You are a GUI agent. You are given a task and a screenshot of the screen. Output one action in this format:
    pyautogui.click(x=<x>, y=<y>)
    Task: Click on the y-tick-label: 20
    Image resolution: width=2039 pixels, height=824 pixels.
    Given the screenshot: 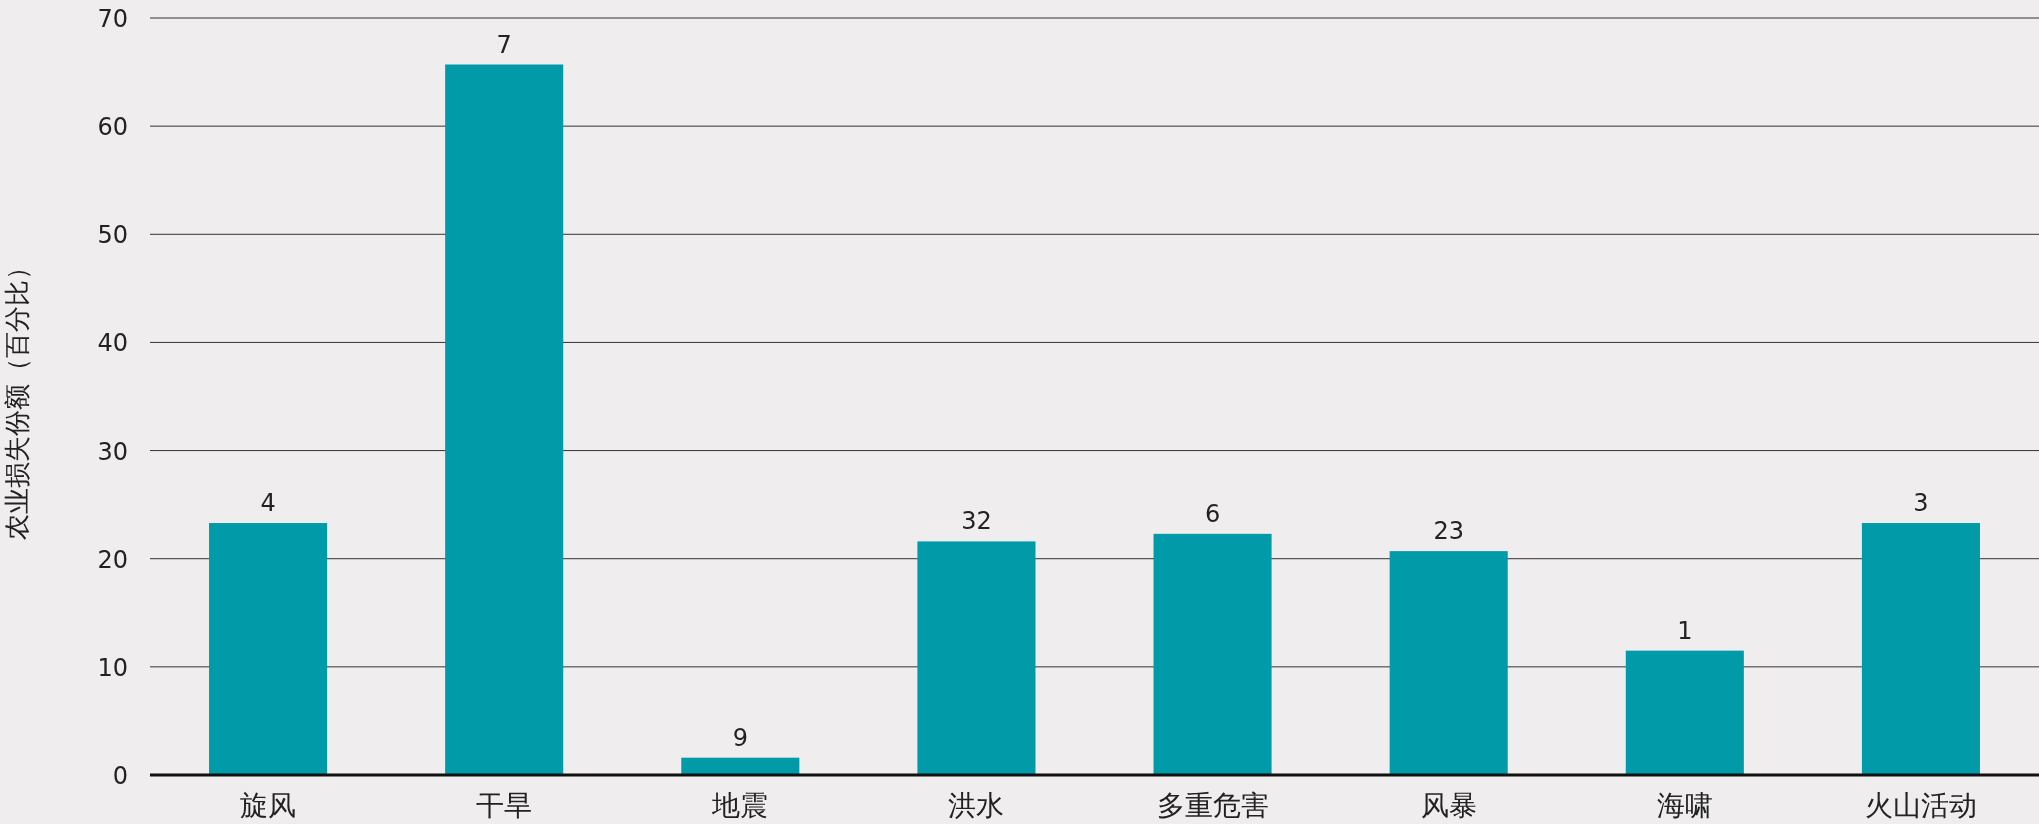 What is the action you would take?
    pyautogui.click(x=112, y=559)
    